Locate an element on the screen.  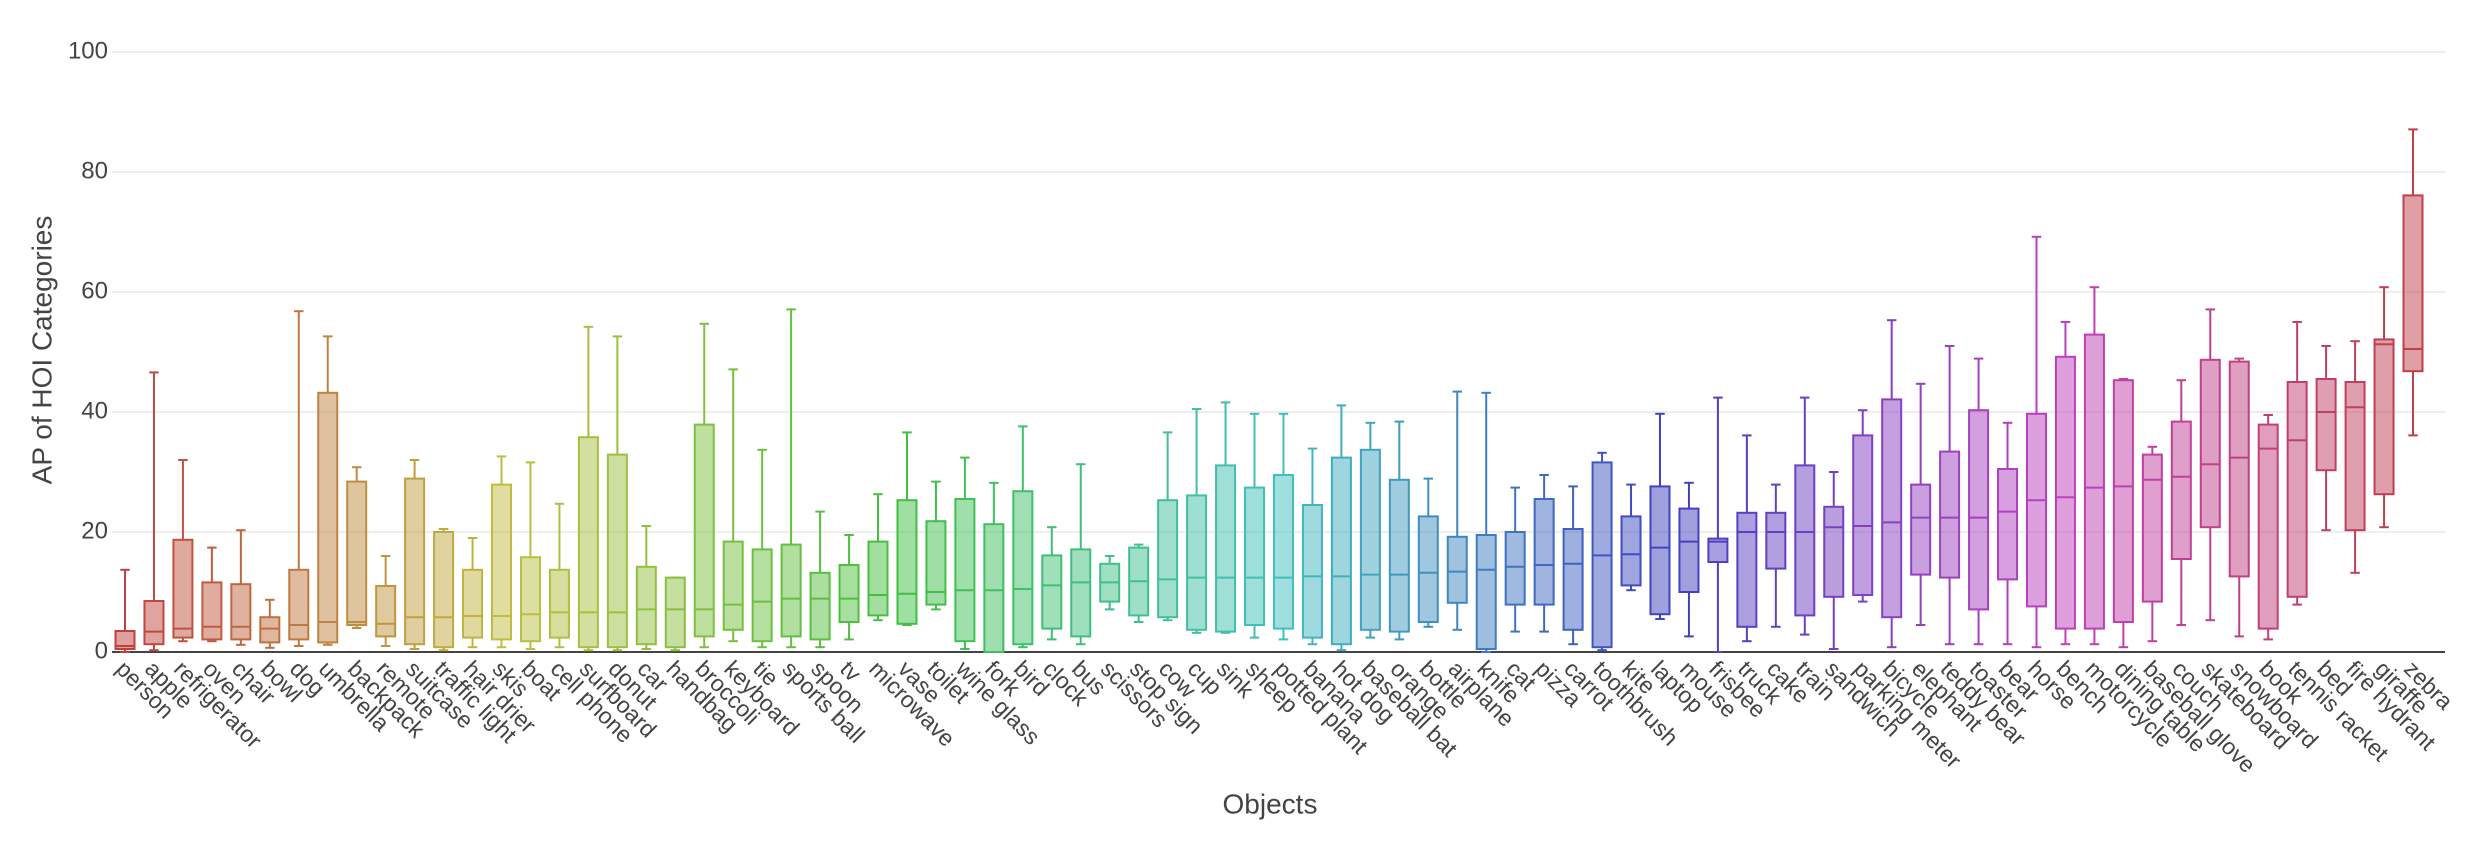
y-tick-label: 20 is located at coordinates (94, 530).